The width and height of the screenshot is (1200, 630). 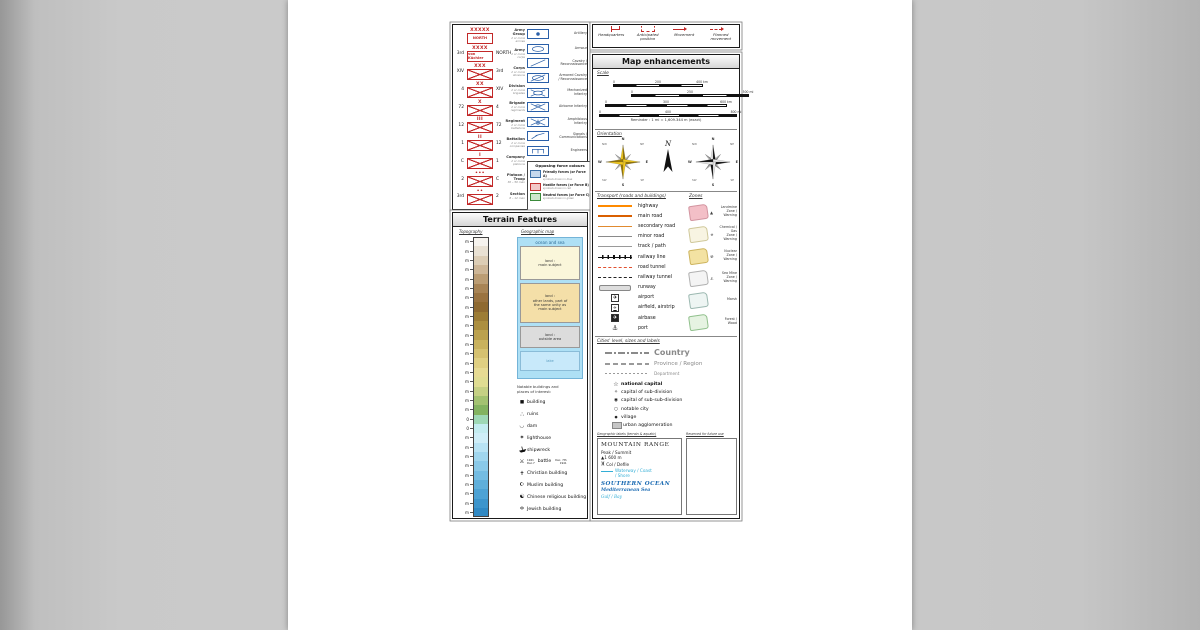 I want to click on echelon-label: Company 2 or more platoons, so click(x=515, y=161).